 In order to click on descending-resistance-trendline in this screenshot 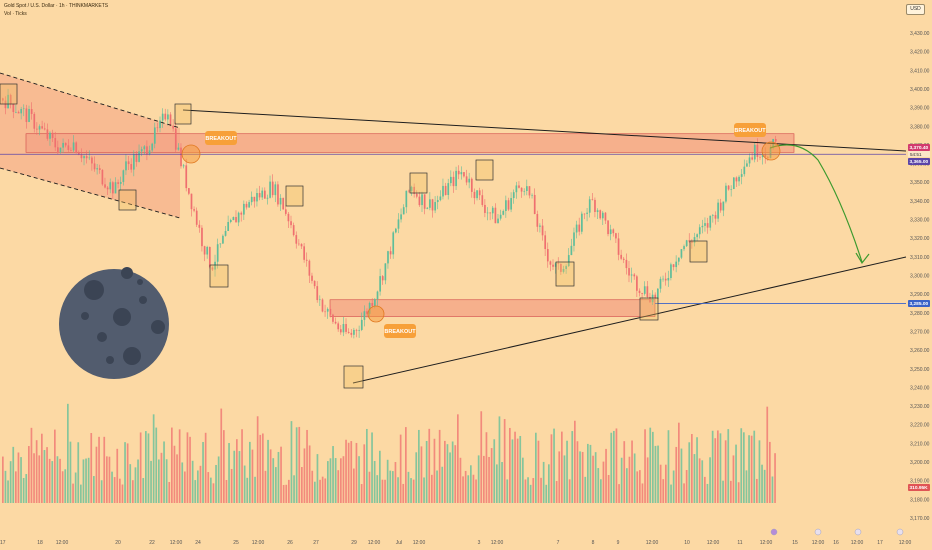, I will do `click(544, 130)`.